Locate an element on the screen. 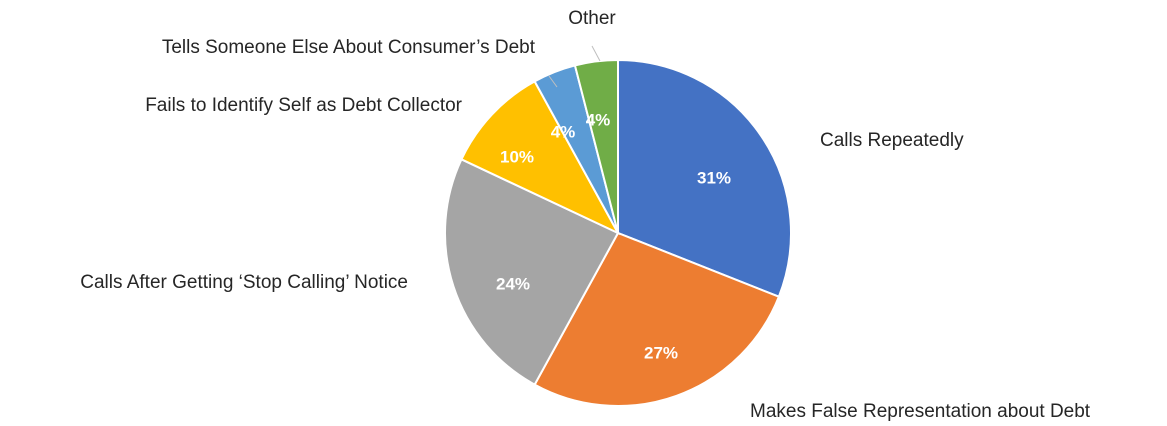  category-label-other: Other is located at coordinates (592, 18).